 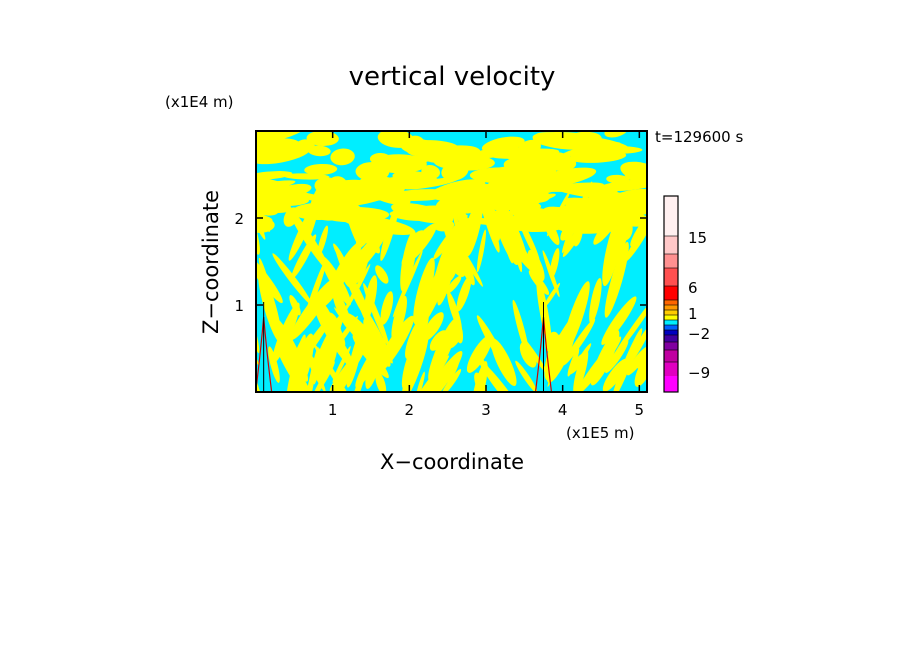 What do you see at coordinates (699, 373) in the screenshot?
I see `colorbar-label-4: −9` at bounding box center [699, 373].